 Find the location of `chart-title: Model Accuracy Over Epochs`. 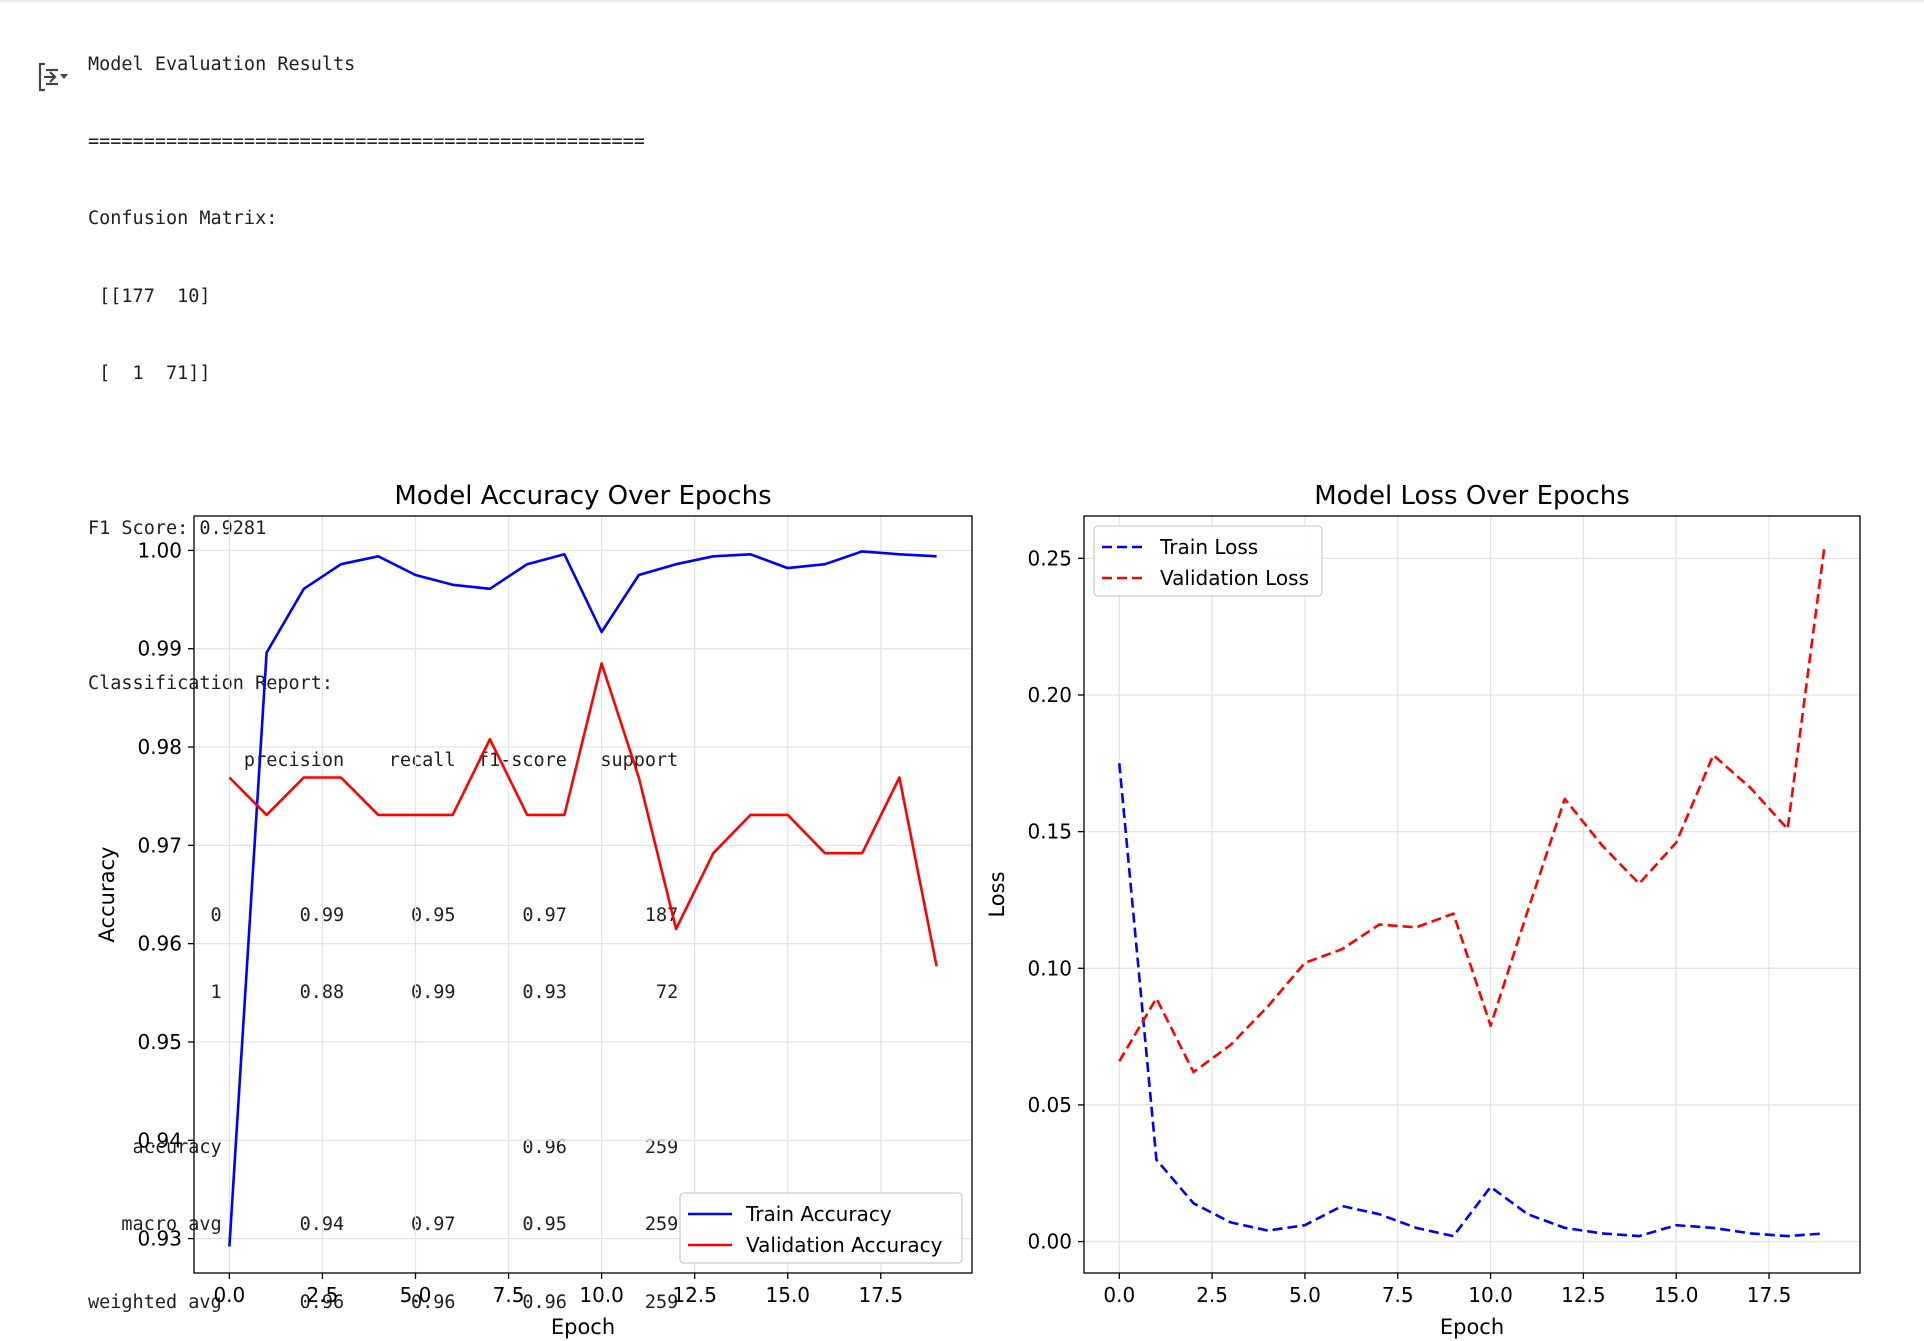

chart-title: Model Accuracy Over Epochs is located at coordinates (582, 496).